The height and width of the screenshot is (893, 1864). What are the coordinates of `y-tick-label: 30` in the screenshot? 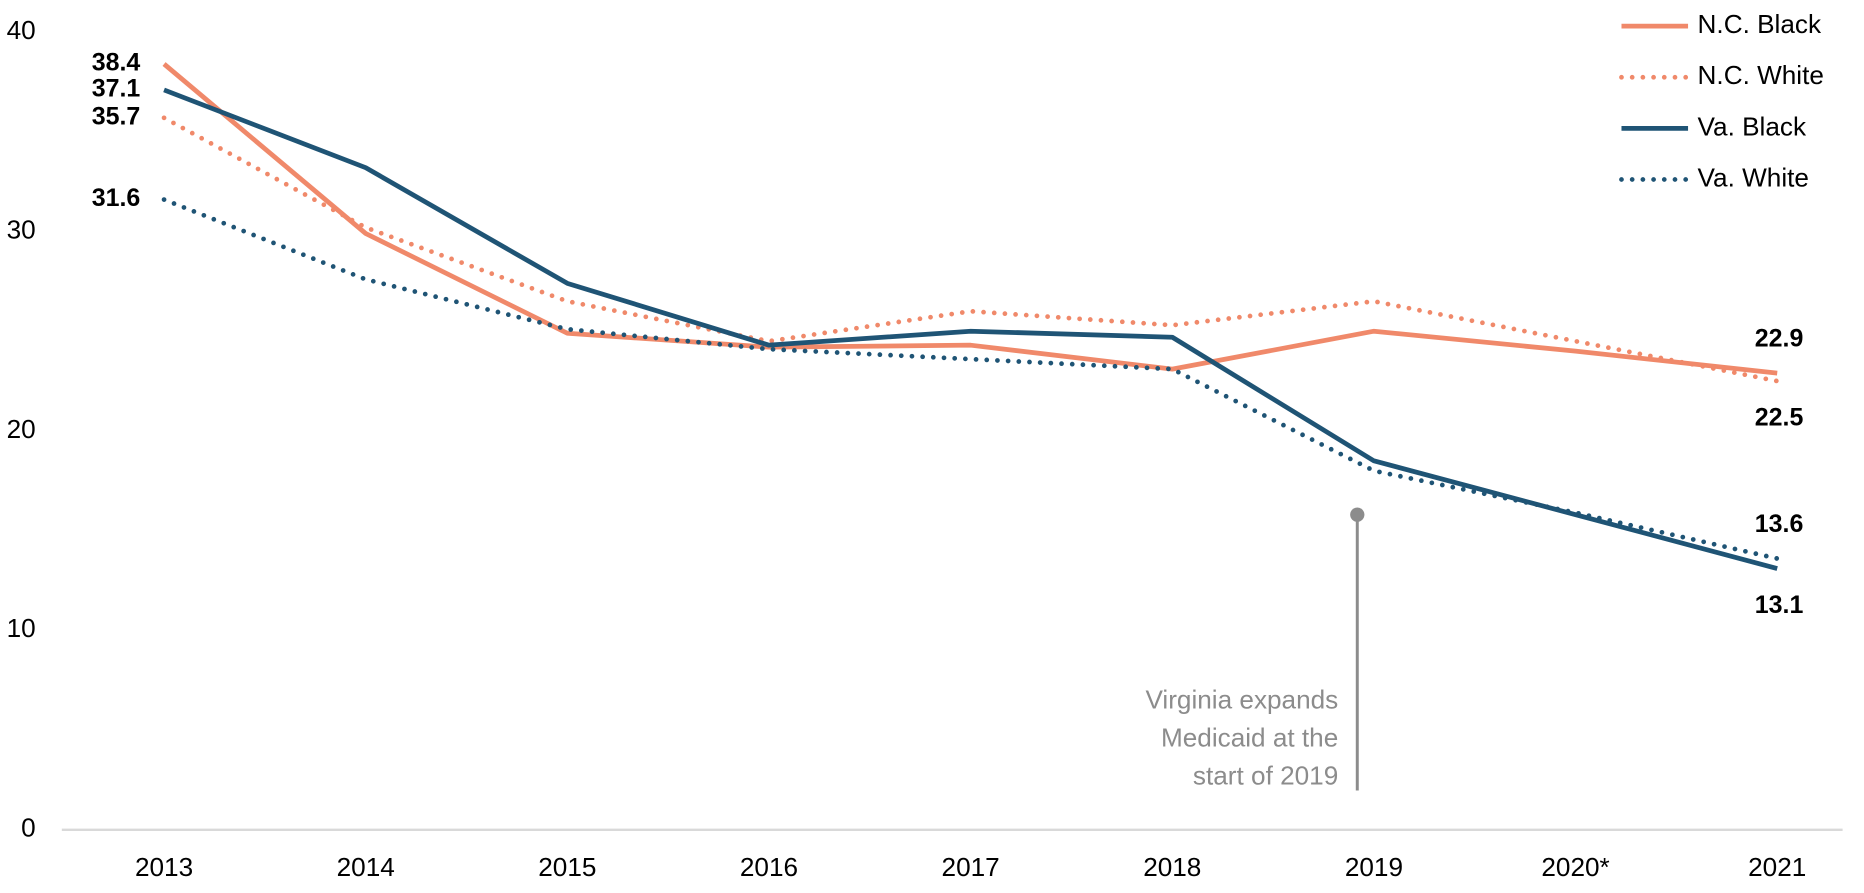 It's located at (21, 229).